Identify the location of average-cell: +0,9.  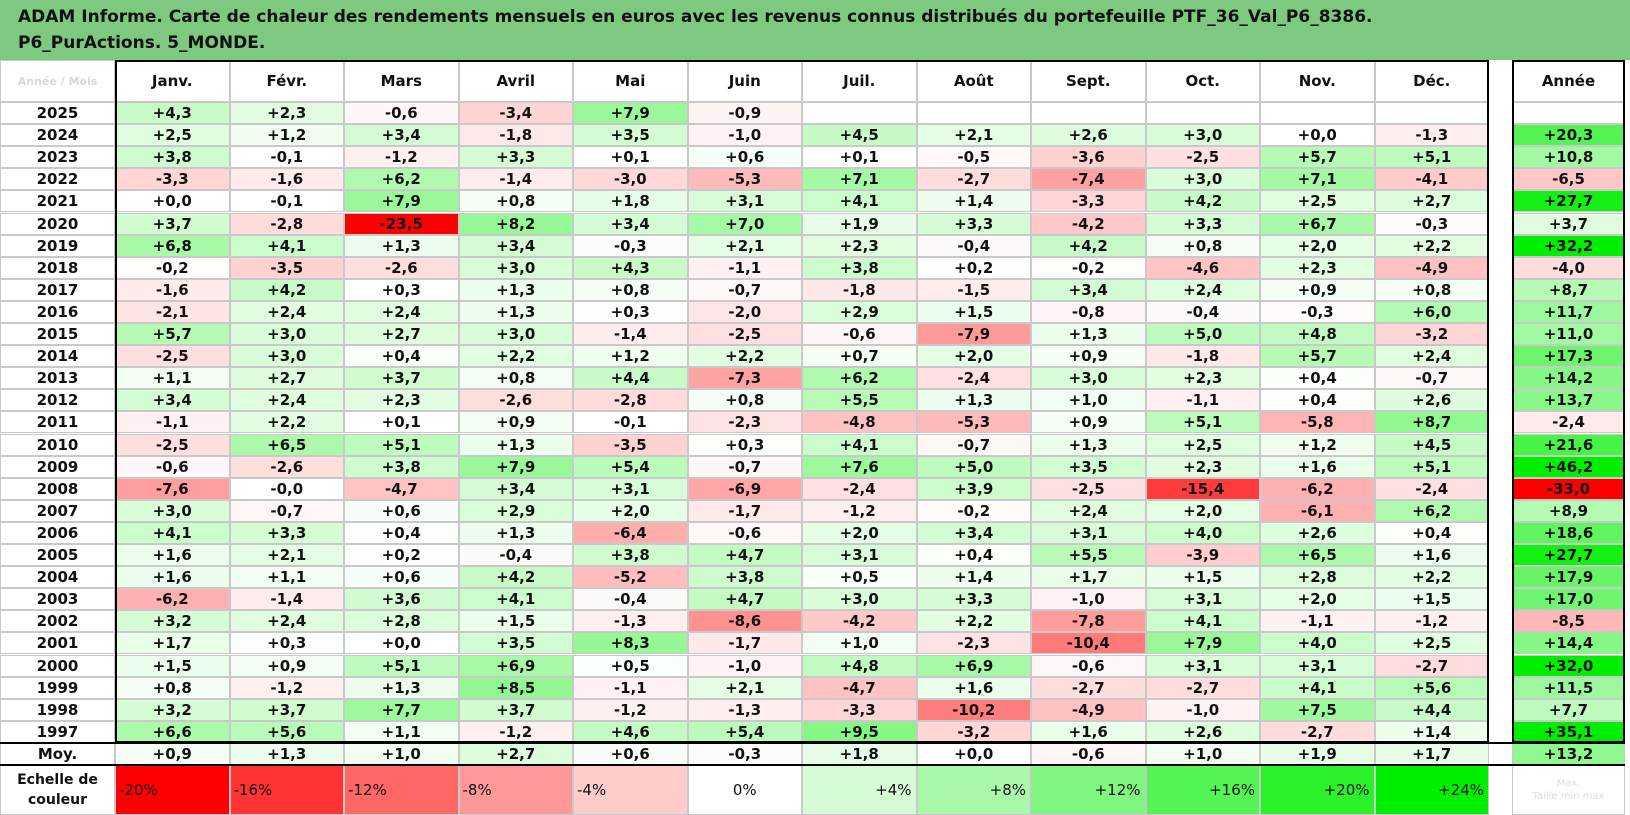
(172, 753).